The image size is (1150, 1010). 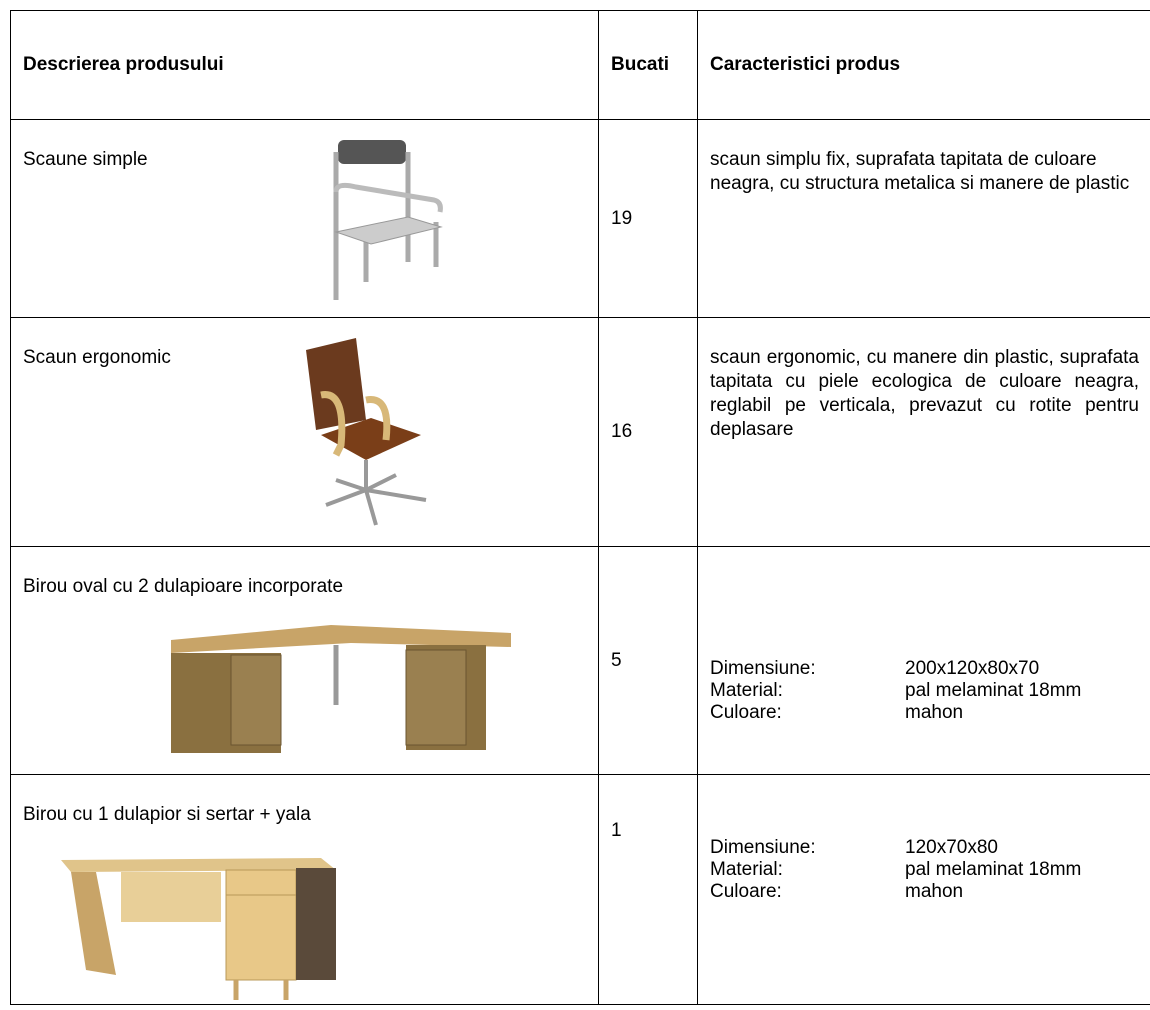 I want to click on description-cell: Birou cu 1 dulapior si sertar + yala, so click(x=305, y=890).